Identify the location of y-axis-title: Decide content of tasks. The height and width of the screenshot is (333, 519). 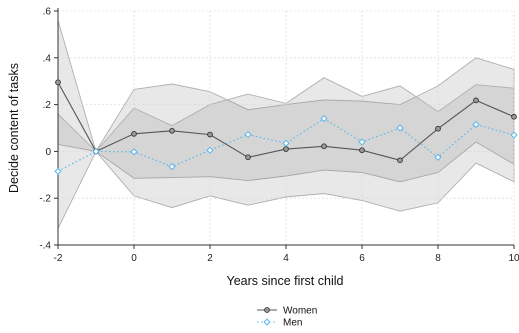
(14, 128).